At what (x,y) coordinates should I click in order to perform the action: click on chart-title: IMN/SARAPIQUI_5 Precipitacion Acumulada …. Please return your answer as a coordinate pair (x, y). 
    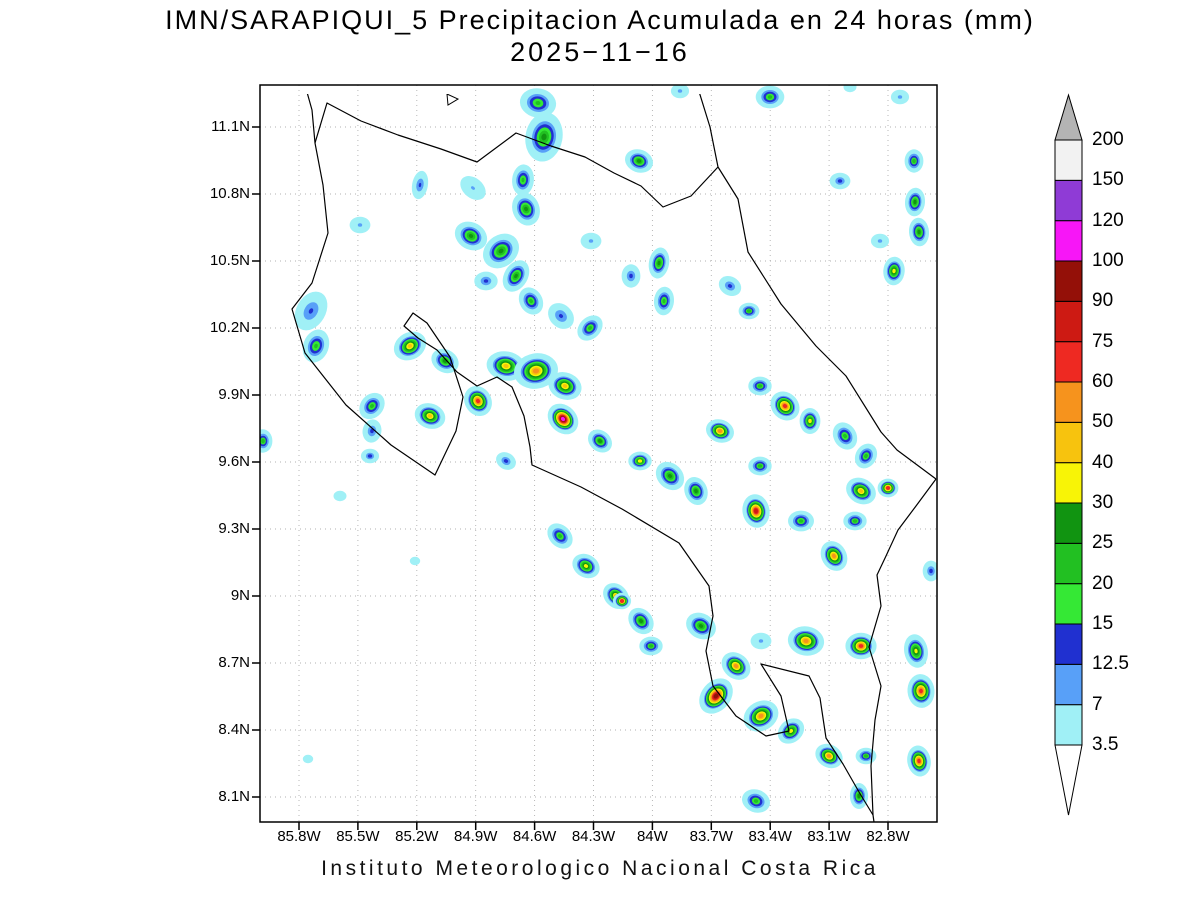
    Looking at the image, I should click on (600, 20).